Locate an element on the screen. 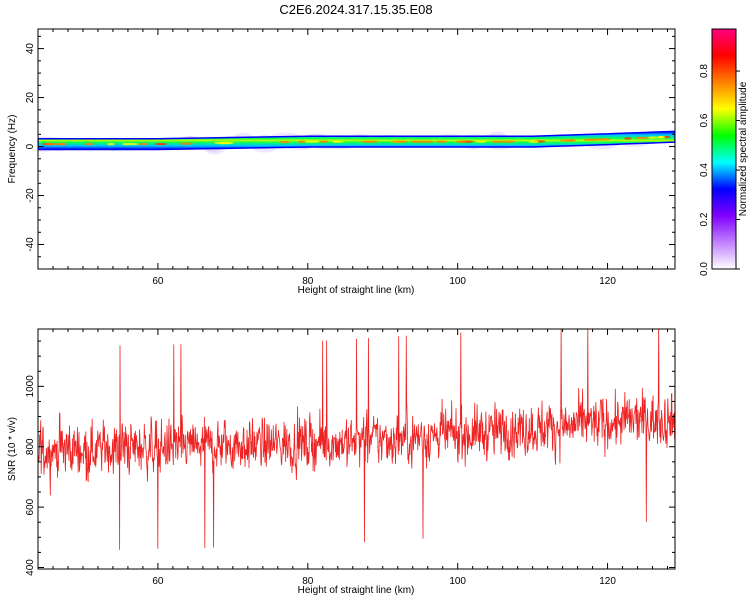 Image resolution: width=750 pixels, height=600 pixels. spectrogram-y-tick-label: -40 is located at coordinates (30, 244).